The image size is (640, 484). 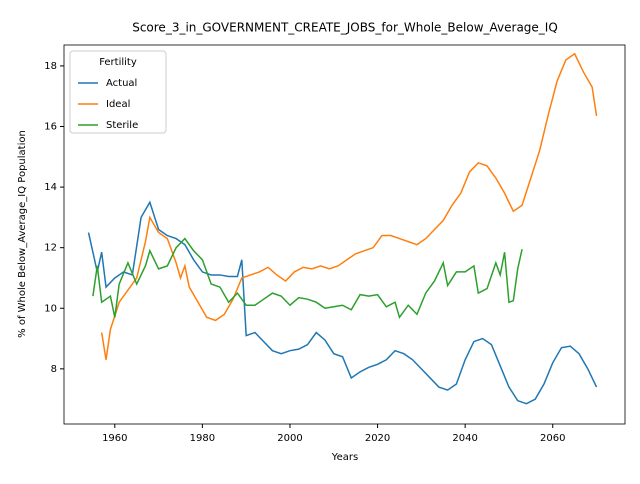 What do you see at coordinates (54, 369) in the screenshot?
I see `y-tick-label: 8` at bounding box center [54, 369].